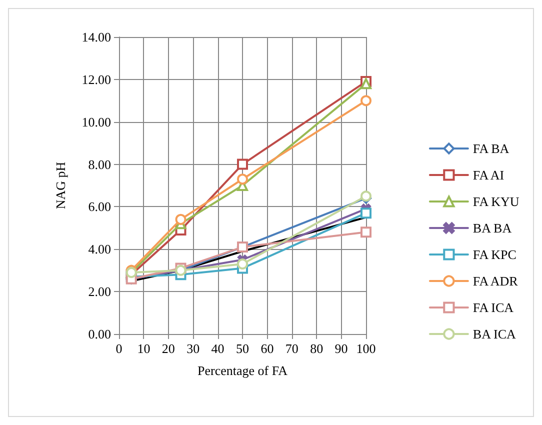 The width and height of the screenshot is (542, 425). I want to click on y-tick-label: 6.00, so click(99, 206).